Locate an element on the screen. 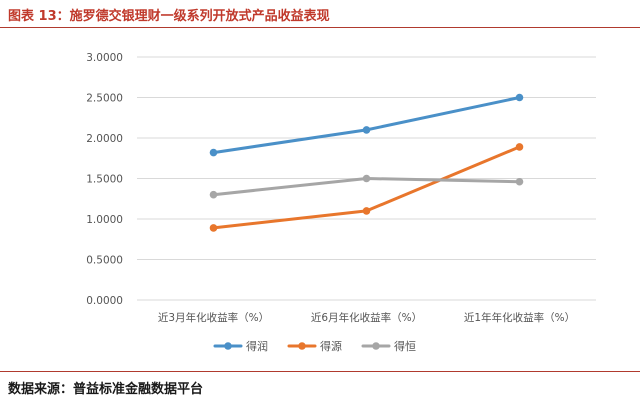 The width and height of the screenshot is (640, 401). y-tick-label: 1.0000 is located at coordinates (104, 220).